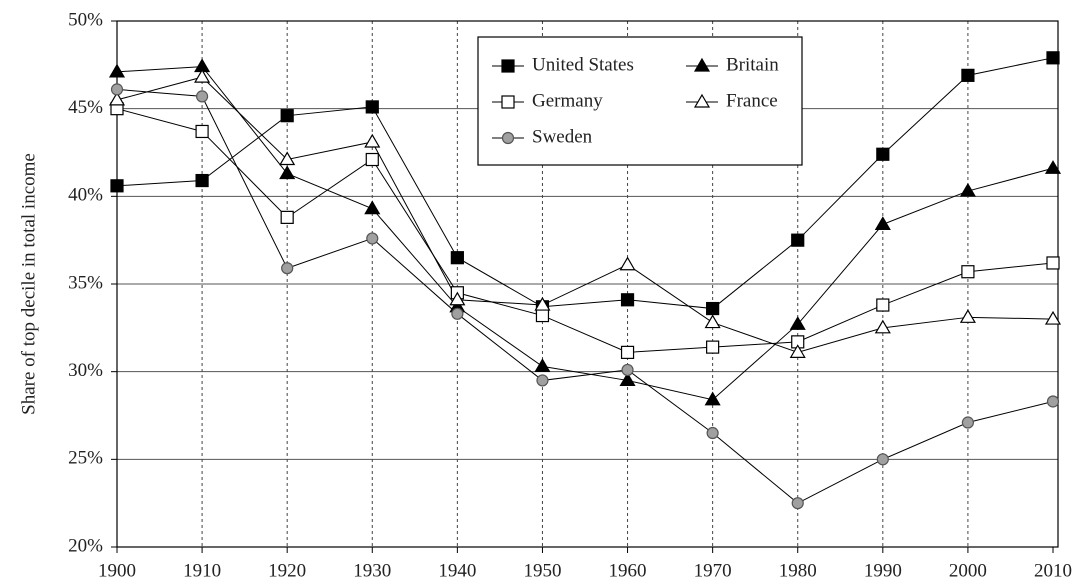  I want to click on y-tick-label: 50%, so click(85, 19).